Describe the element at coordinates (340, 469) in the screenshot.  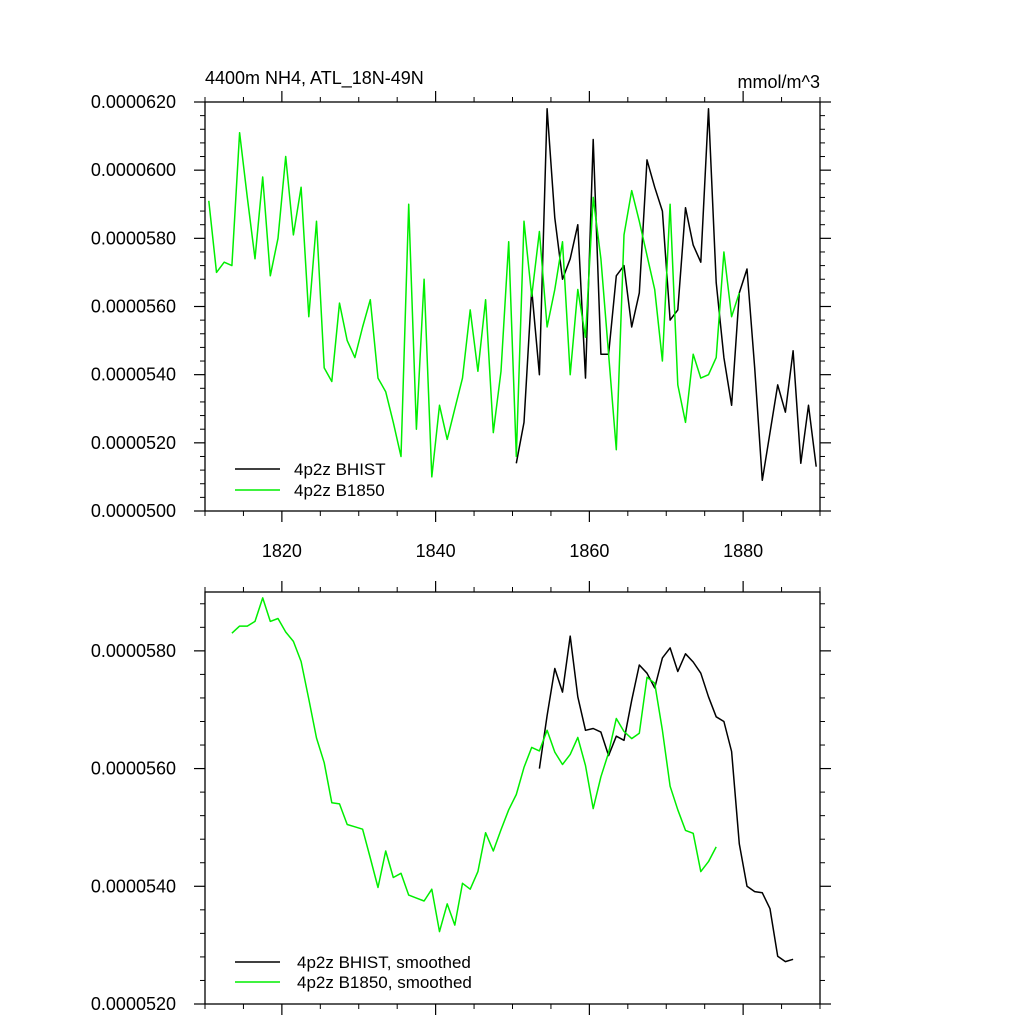
I see `legend-label-bhist: 4p2z BHIST` at that location.